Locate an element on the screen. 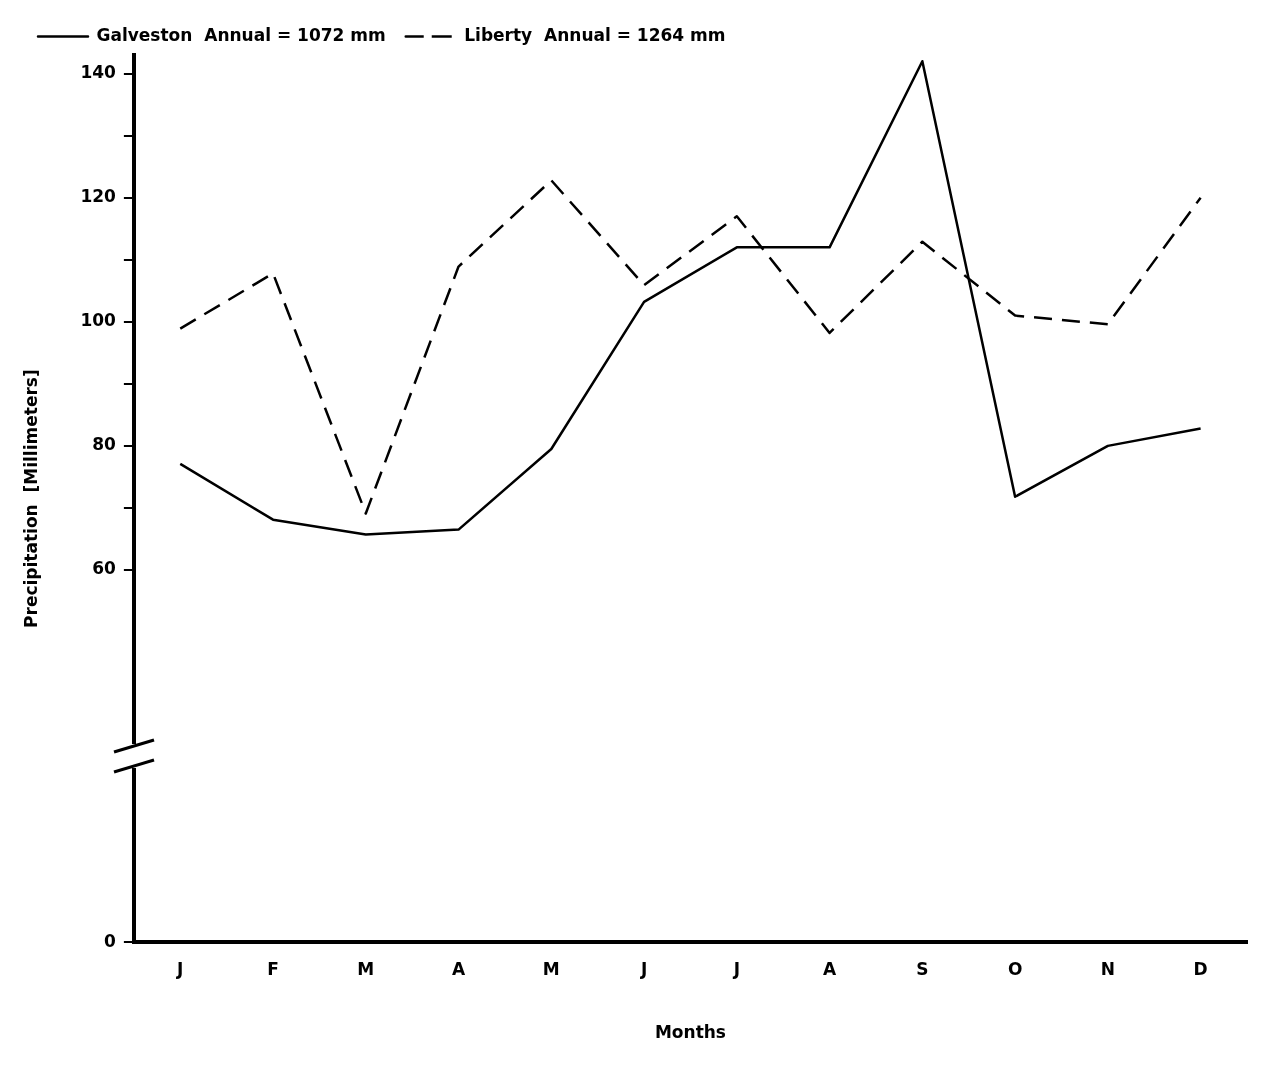  x-tick-label: S is located at coordinates (922, 968).